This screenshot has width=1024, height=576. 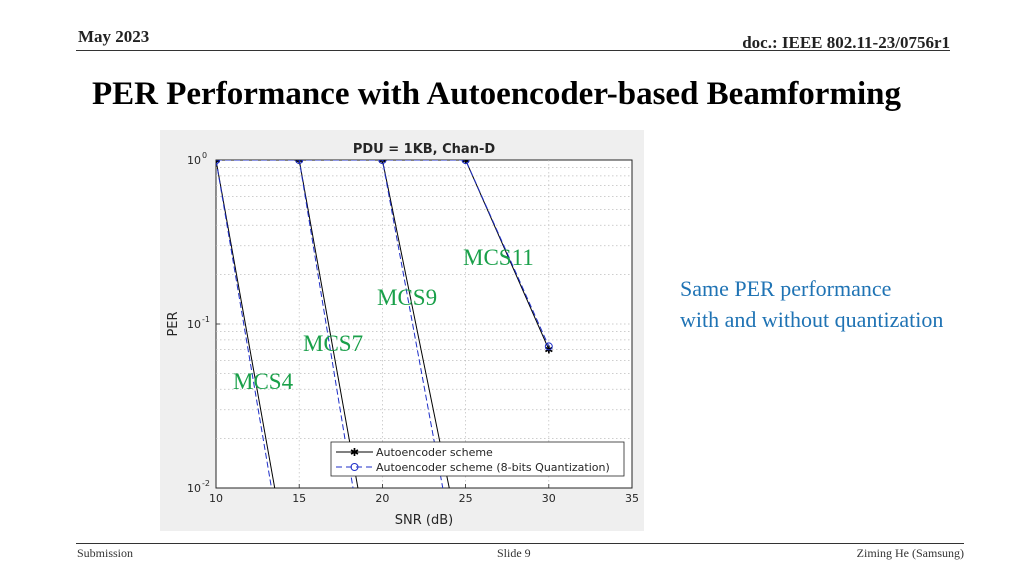 What do you see at coordinates (498, 257) in the screenshot?
I see `annotation-mcs11: MCS11` at bounding box center [498, 257].